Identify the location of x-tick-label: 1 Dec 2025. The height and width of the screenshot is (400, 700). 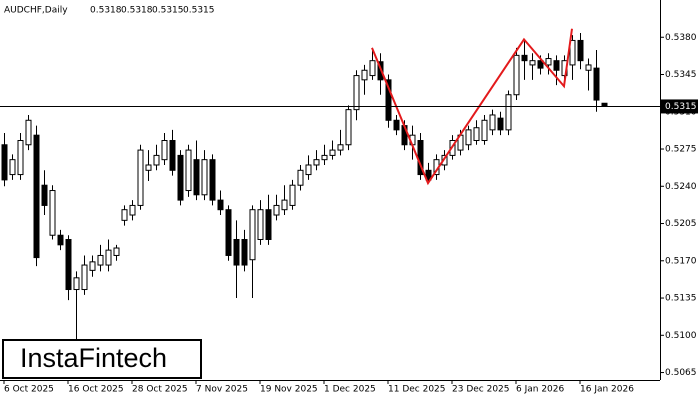
(350, 390).